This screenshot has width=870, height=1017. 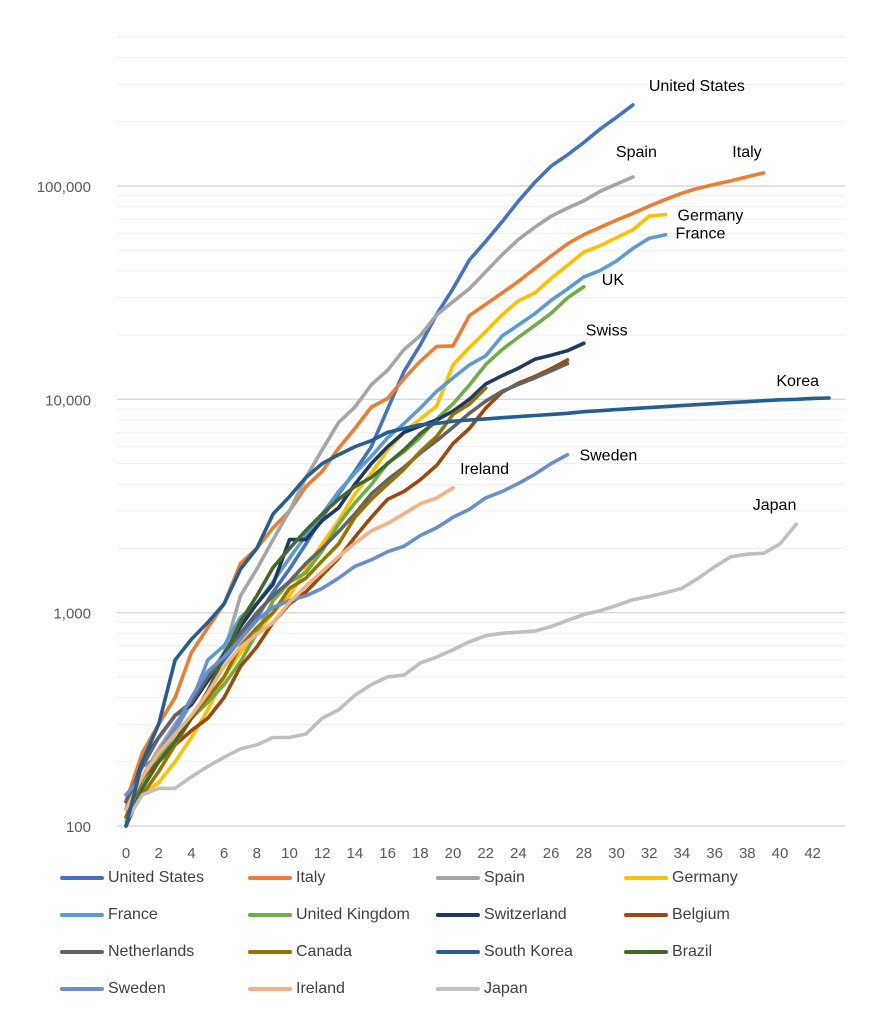 What do you see at coordinates (528, 951) in the screenshot?
I see `legend-label: South Korea` at bounding box center [528, 951].